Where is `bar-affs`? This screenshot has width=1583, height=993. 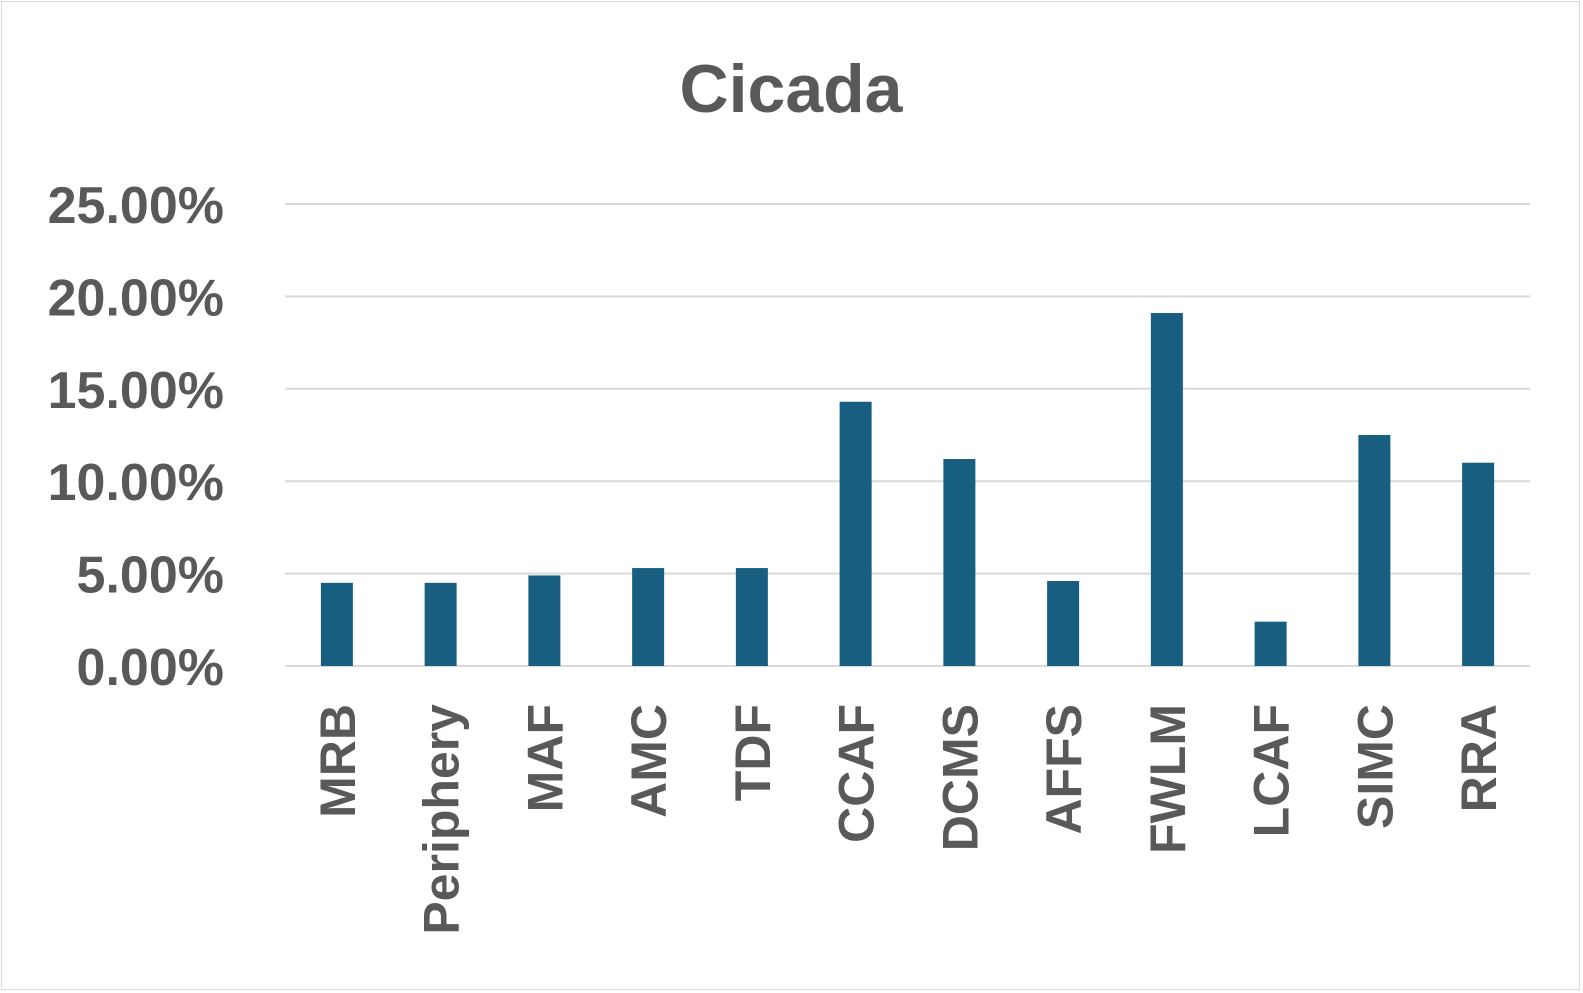 bar-affs is located at coordinates (1063, 623).